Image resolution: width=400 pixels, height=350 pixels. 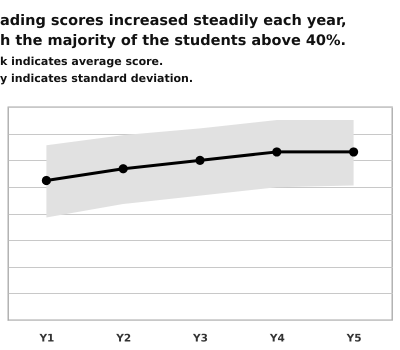 I want to click on x-tick-label: Y1, so click(x=46, y=338).